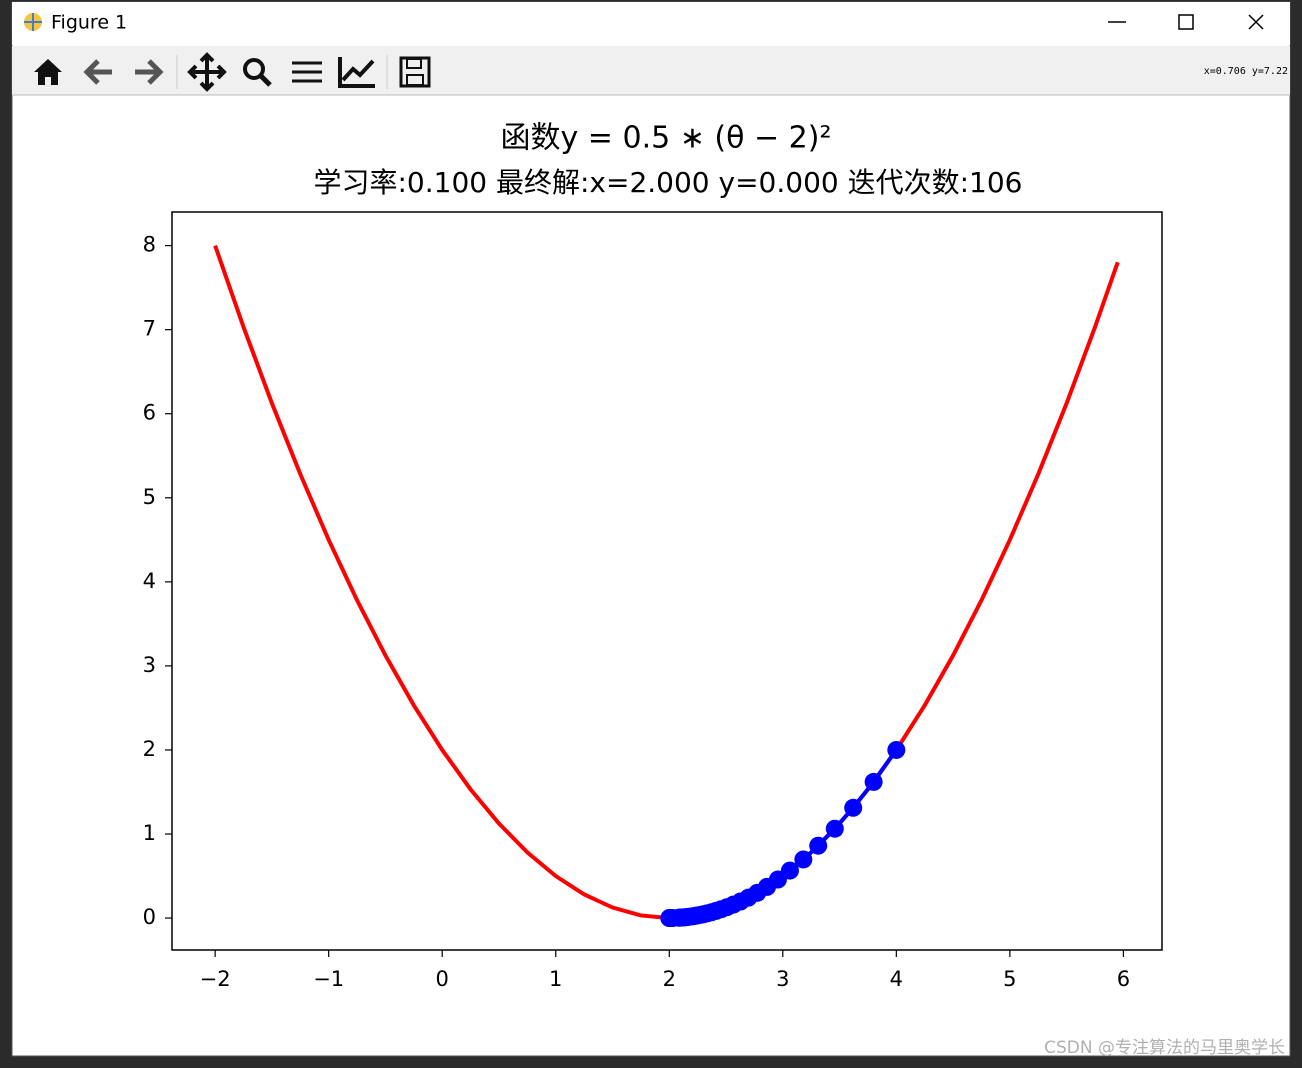  Describe the element at coordinates (149, 413) in the screenshot. I see `y-tick-label: 6` at that location.